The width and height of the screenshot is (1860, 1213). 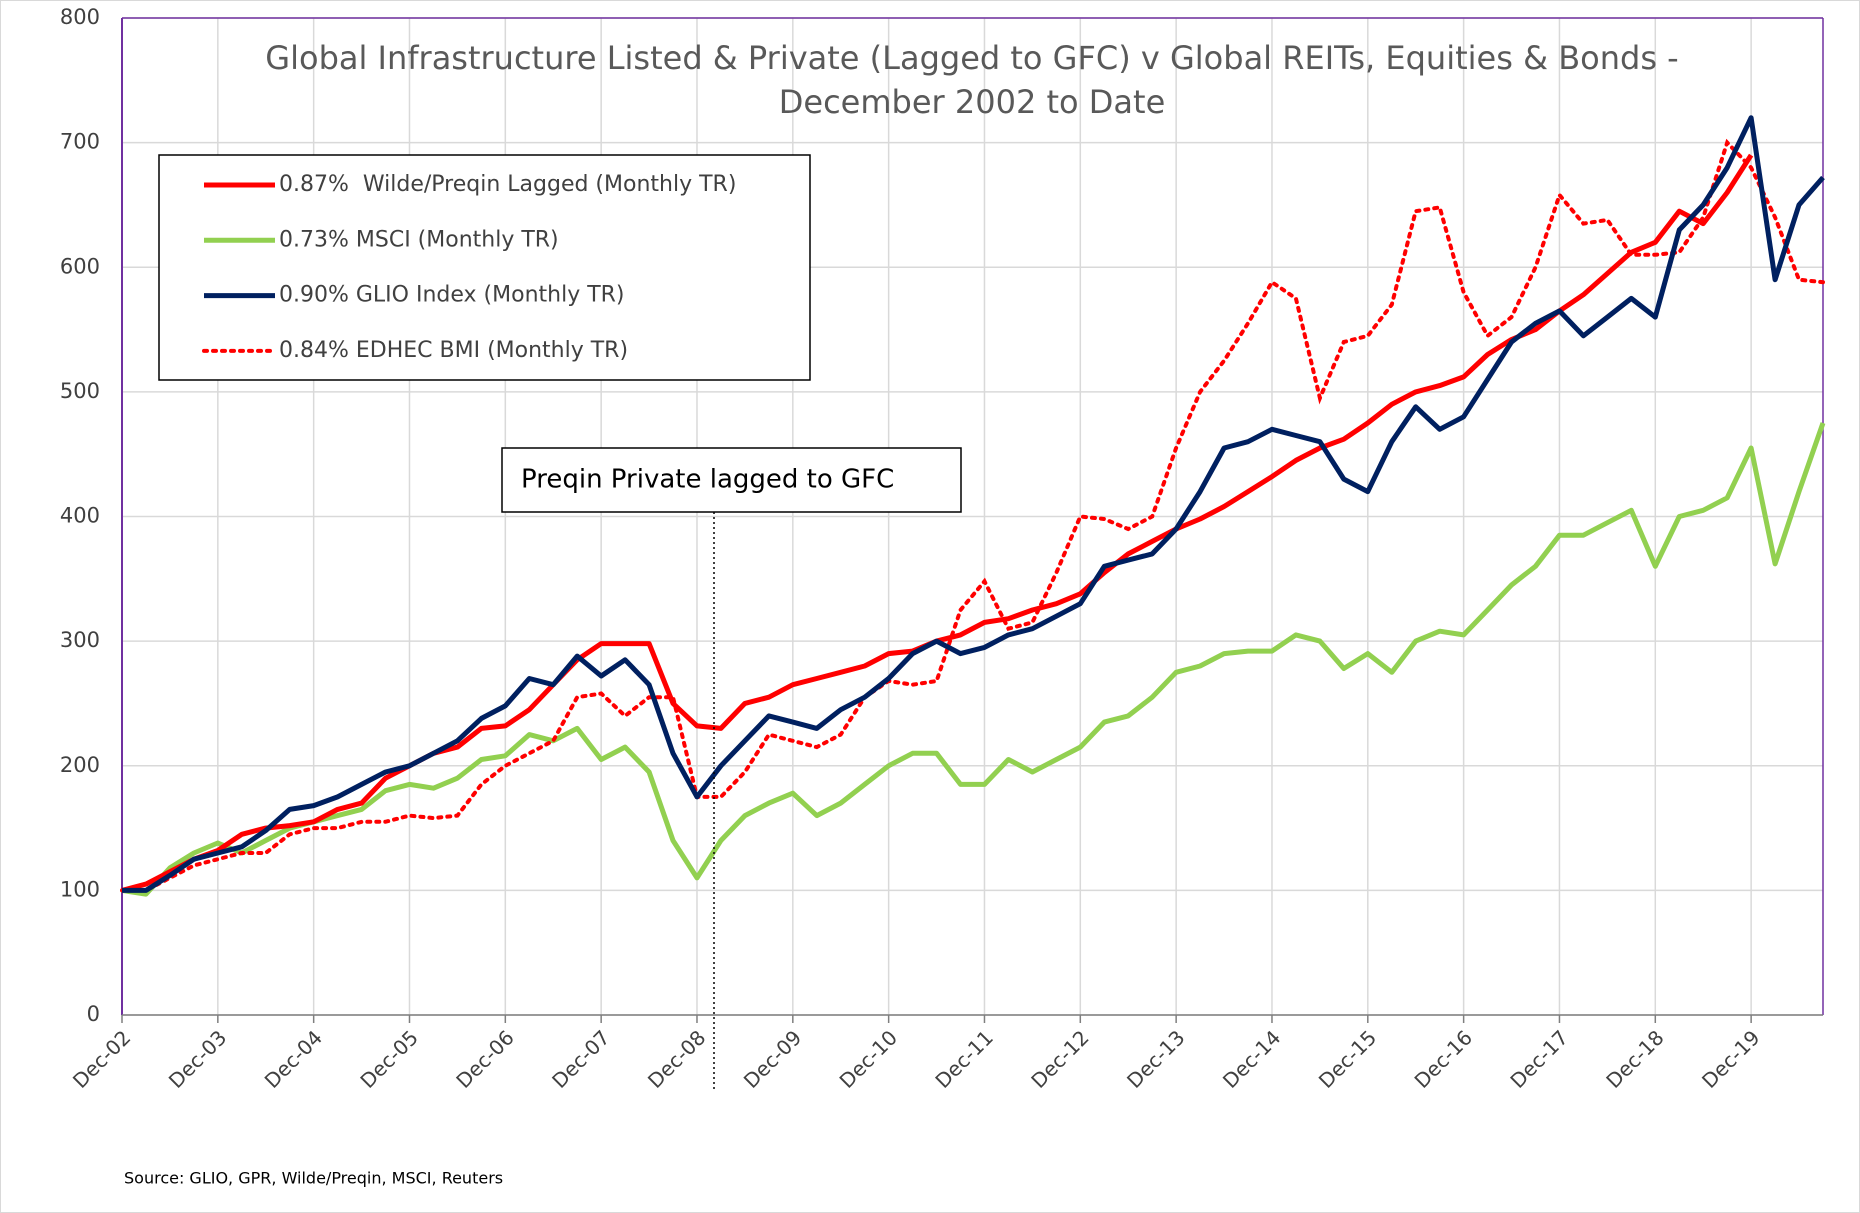 What do you see at coordinates (453, 350) in the screenshot?
I see `legend-label: 0.84% EDHEC BMI (Monthly TR)` at bounding box center [453, 350].